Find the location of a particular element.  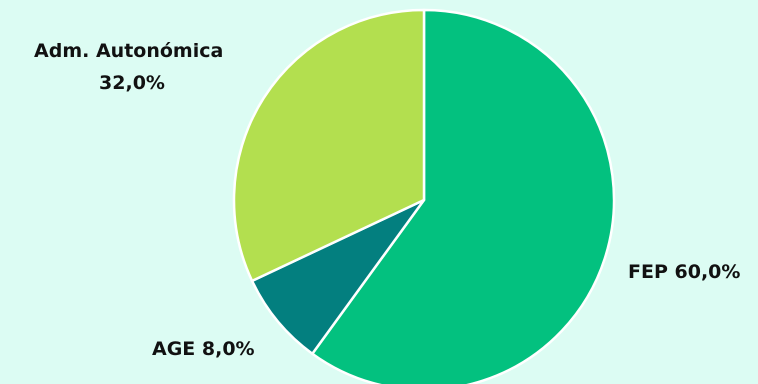

slice-label-adm-autonomica-name: Adm. Autonómica is located at coordinates (128, 51).